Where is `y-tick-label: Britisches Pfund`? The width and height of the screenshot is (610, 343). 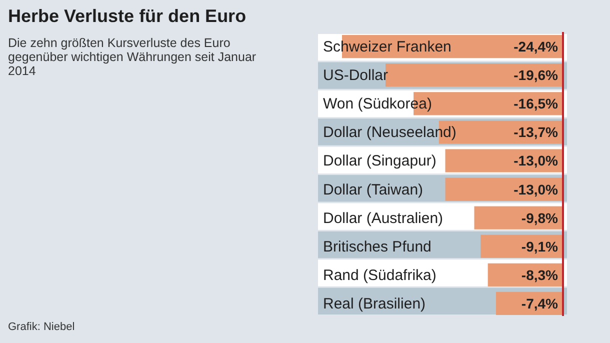 y-tick-label: Britisches Pfund is located at coordinates (377, 247).